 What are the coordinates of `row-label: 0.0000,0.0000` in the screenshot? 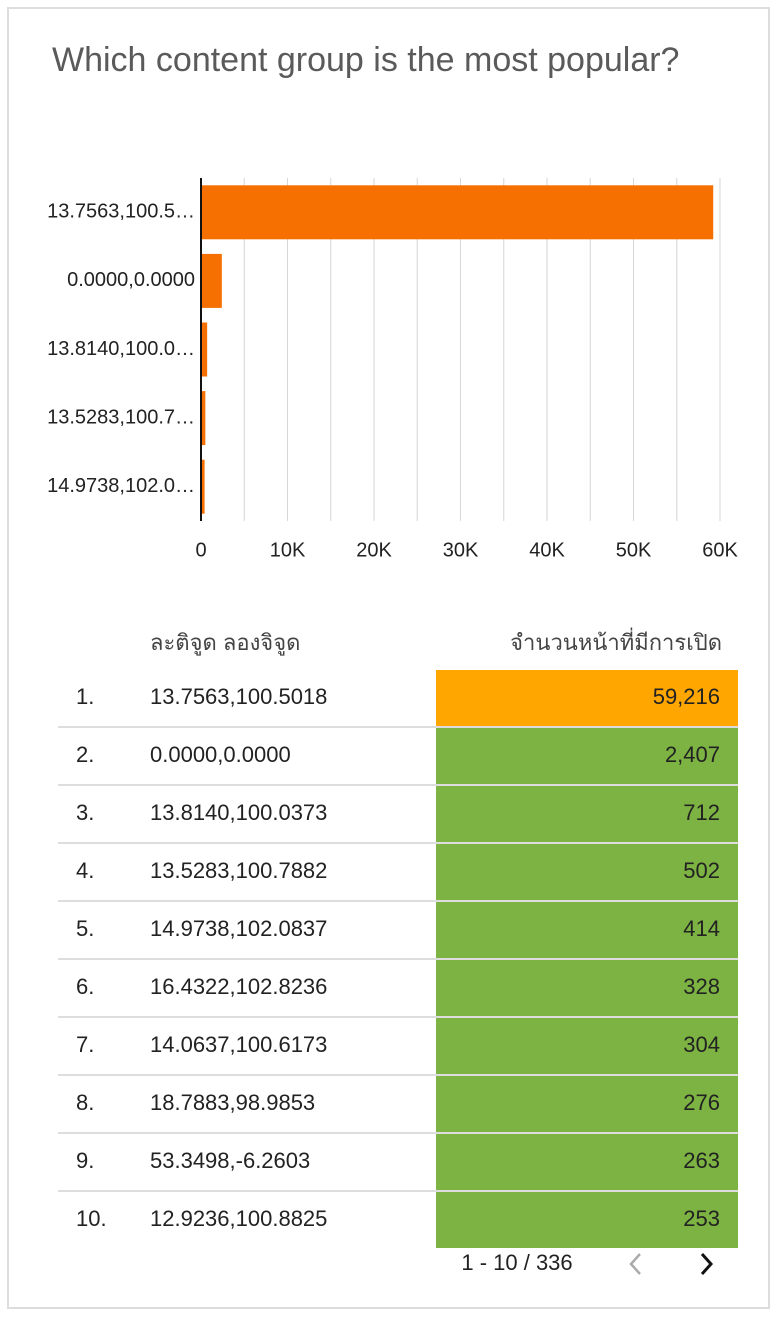 It's located at (220, 754).